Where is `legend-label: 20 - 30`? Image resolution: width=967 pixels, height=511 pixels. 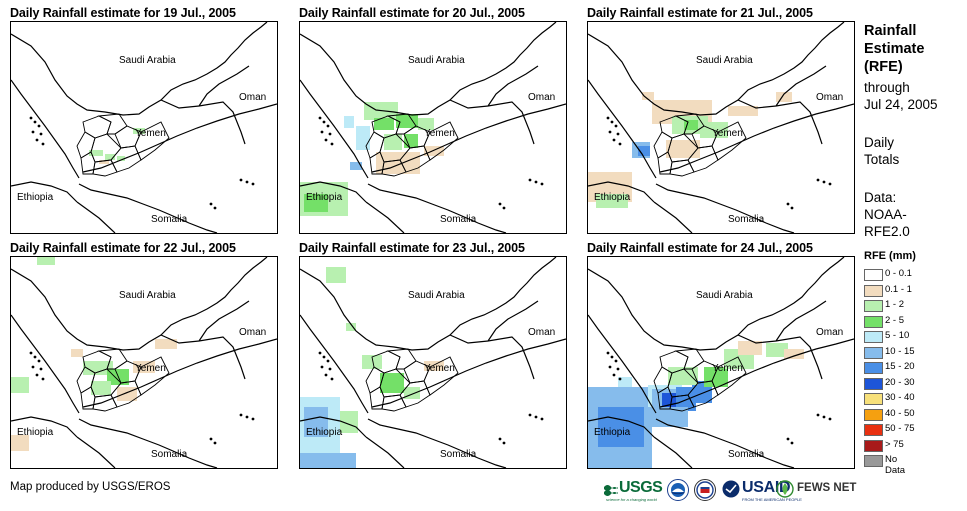 legend-label: 20 - 30 is located at coordinates (900, 382).